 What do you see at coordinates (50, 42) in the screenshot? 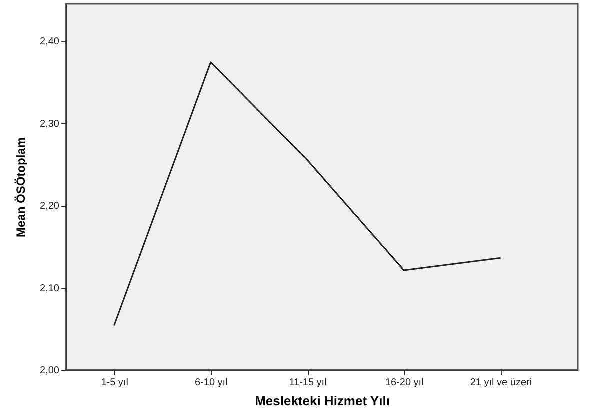
I see `y-tick-label: 2,40` at bounding box center [50, 42].